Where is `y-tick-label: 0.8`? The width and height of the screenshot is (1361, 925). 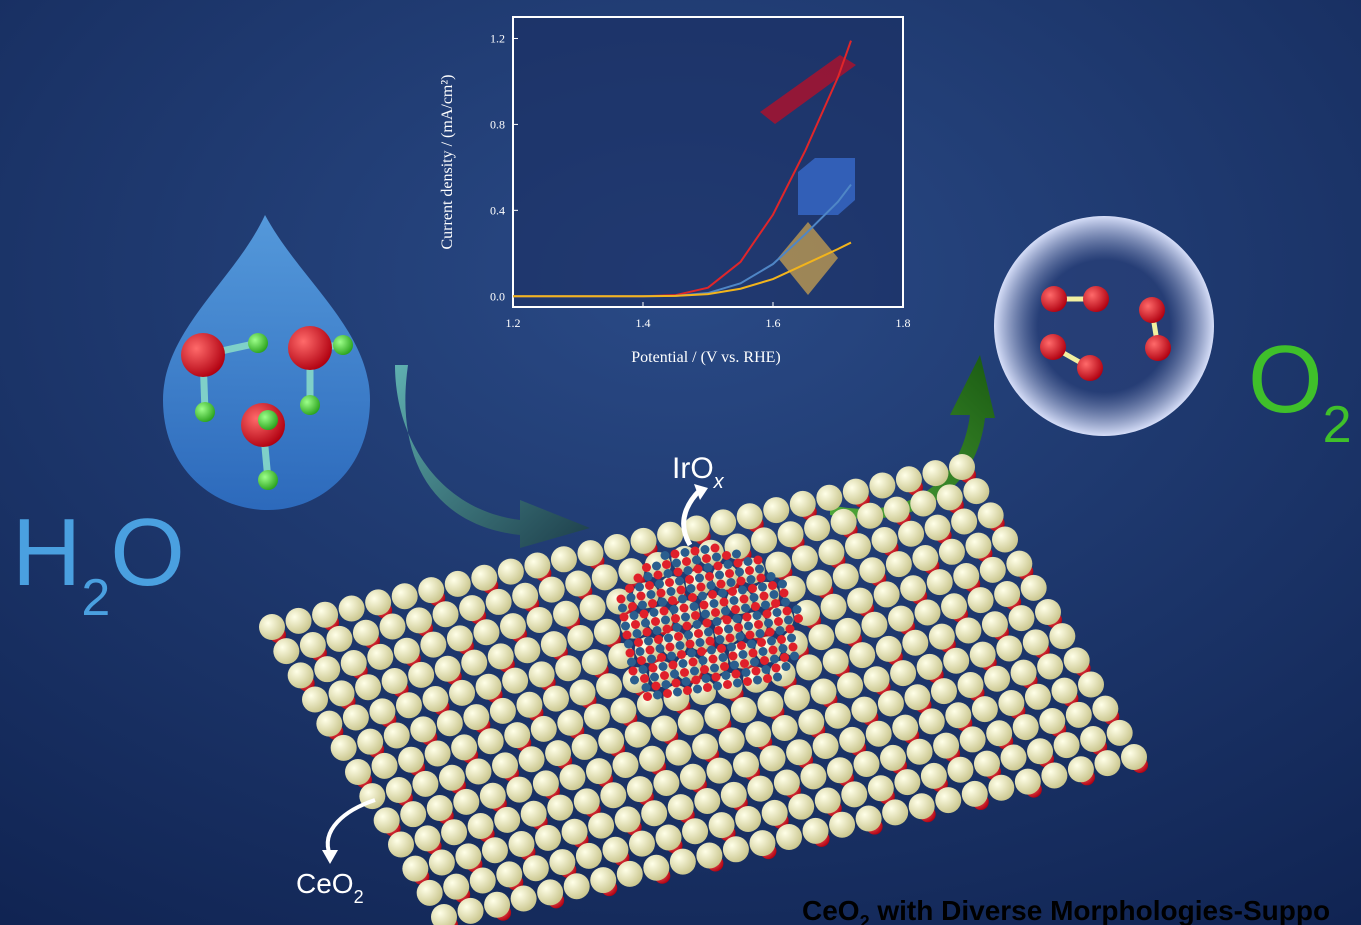 y-tick-label: 0.8 is located at coordinates (497, 124).